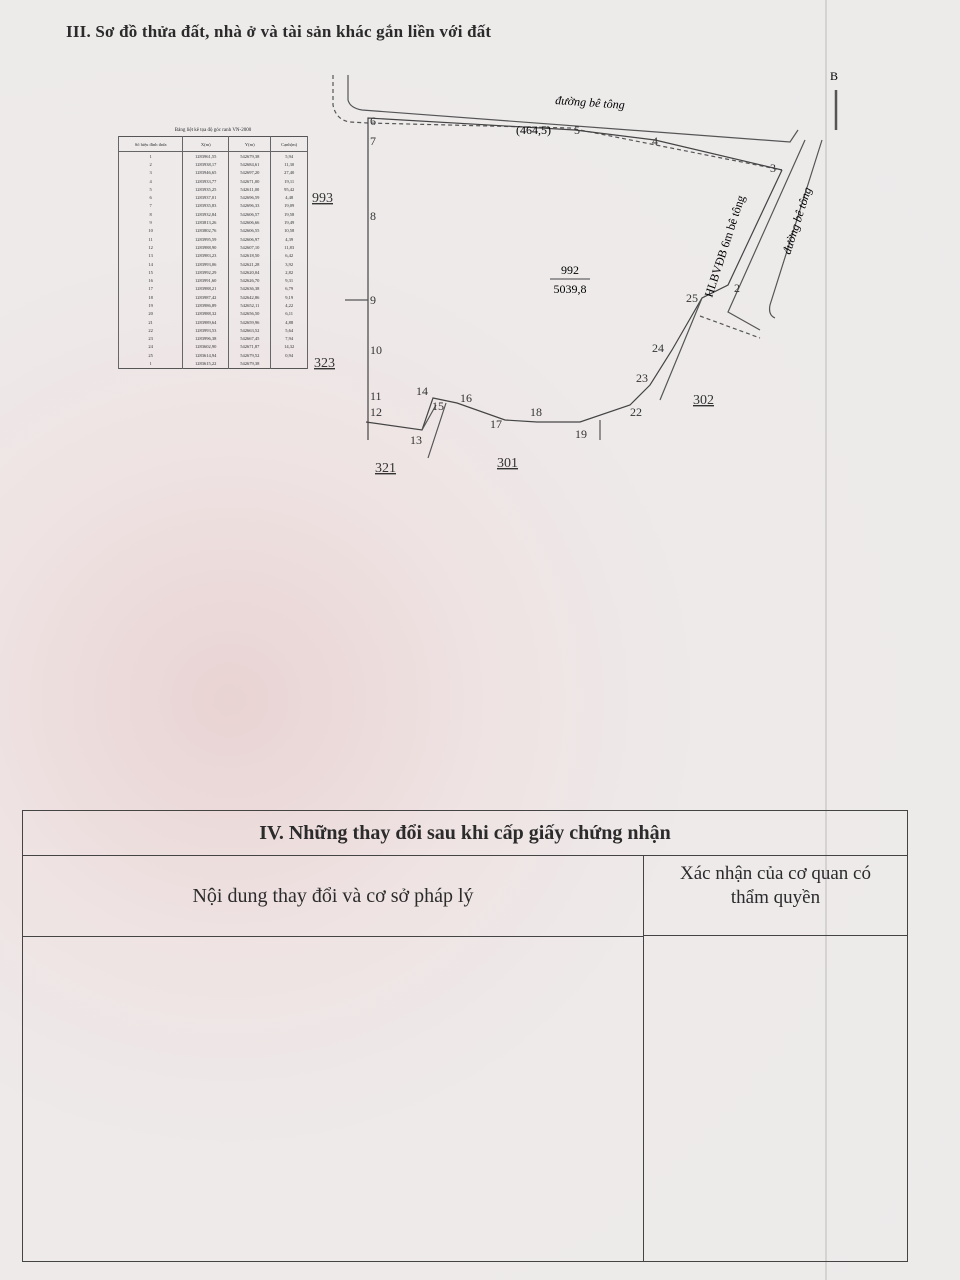 This screenshot has width=960, height=1280. What do you see at coordinates (150, 305) in the screenshot?
I see `table-cell: 19` at bounding box center [150, 305].